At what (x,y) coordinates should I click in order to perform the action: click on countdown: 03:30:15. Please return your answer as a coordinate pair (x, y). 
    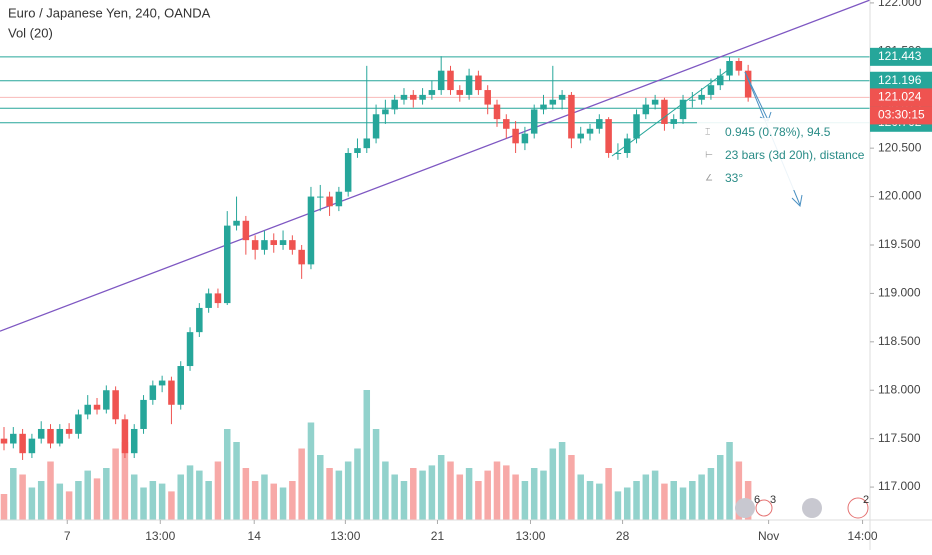
    Looking at the image, I should click on (901, 115).